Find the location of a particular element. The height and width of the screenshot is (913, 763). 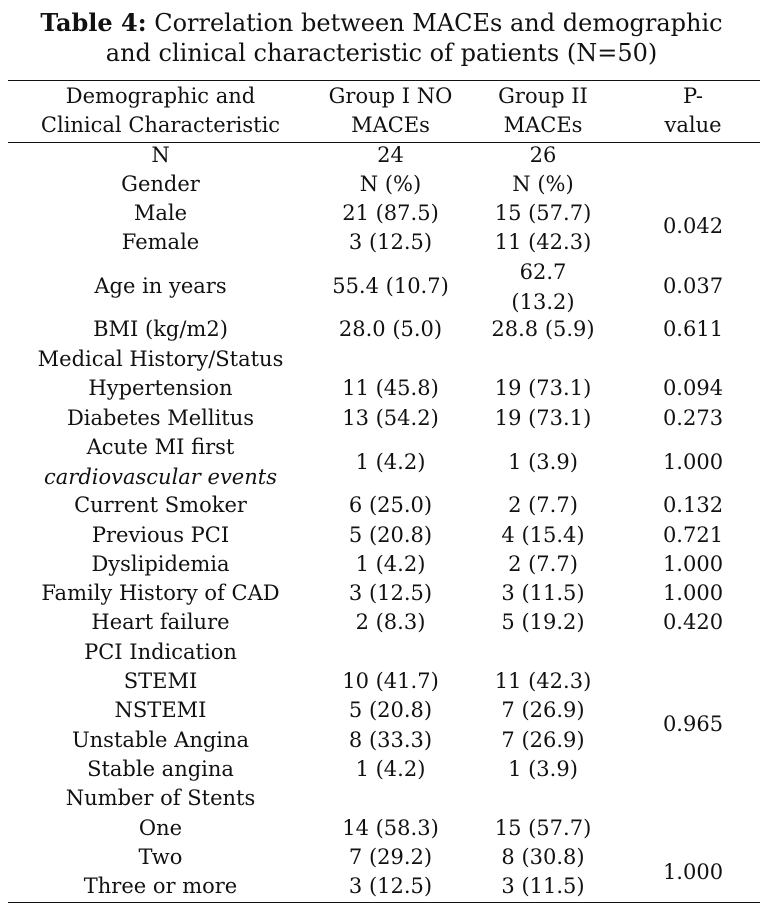

group1-value: 6 (25.0) is located at coordinates (390, 505).